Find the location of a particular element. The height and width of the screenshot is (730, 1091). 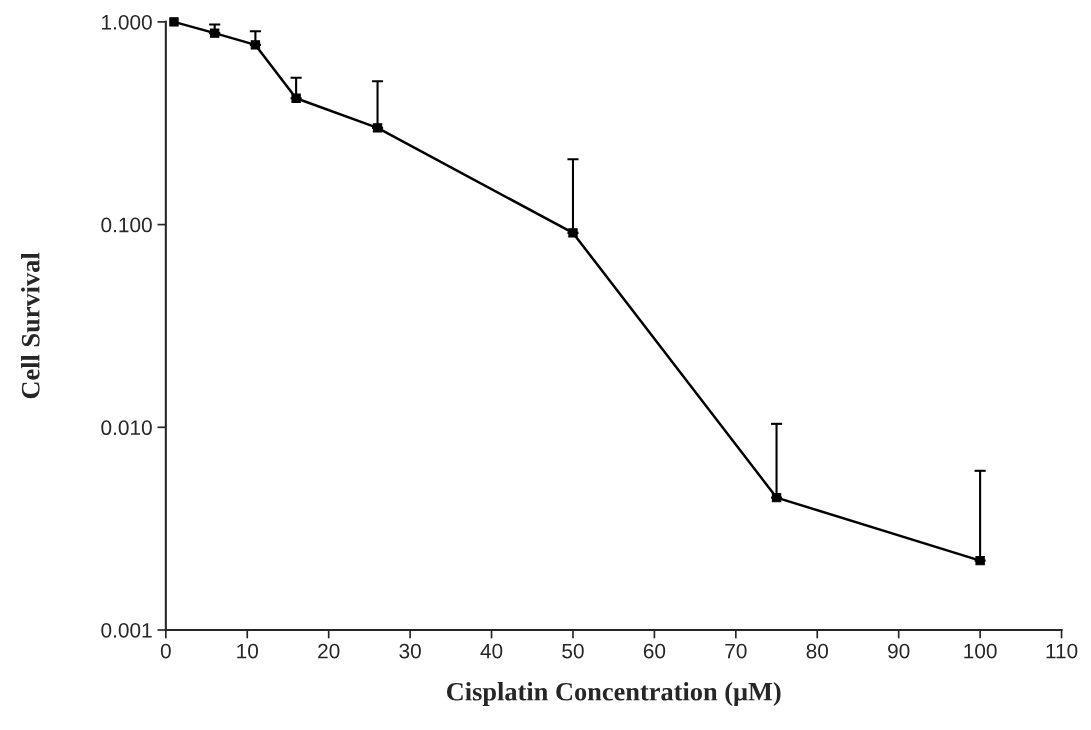

x-tick-label: 30 is located at coordinates (410, 651).